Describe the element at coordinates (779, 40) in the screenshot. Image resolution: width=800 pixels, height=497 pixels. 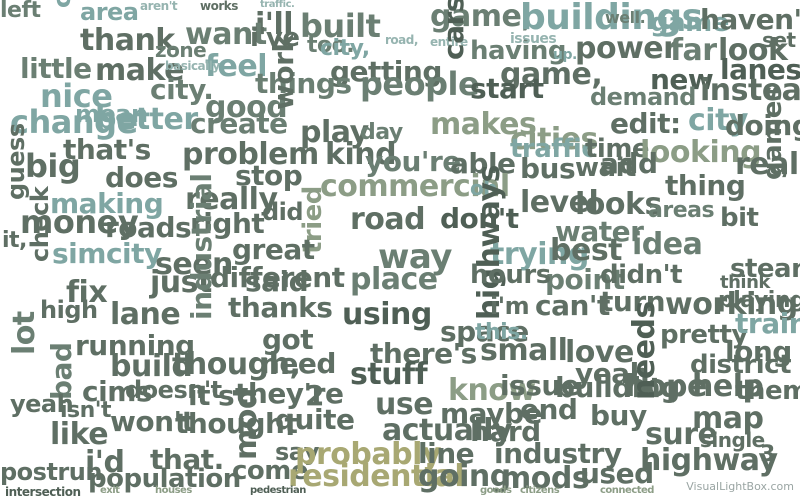
I see `cloud-word: set` at that location.